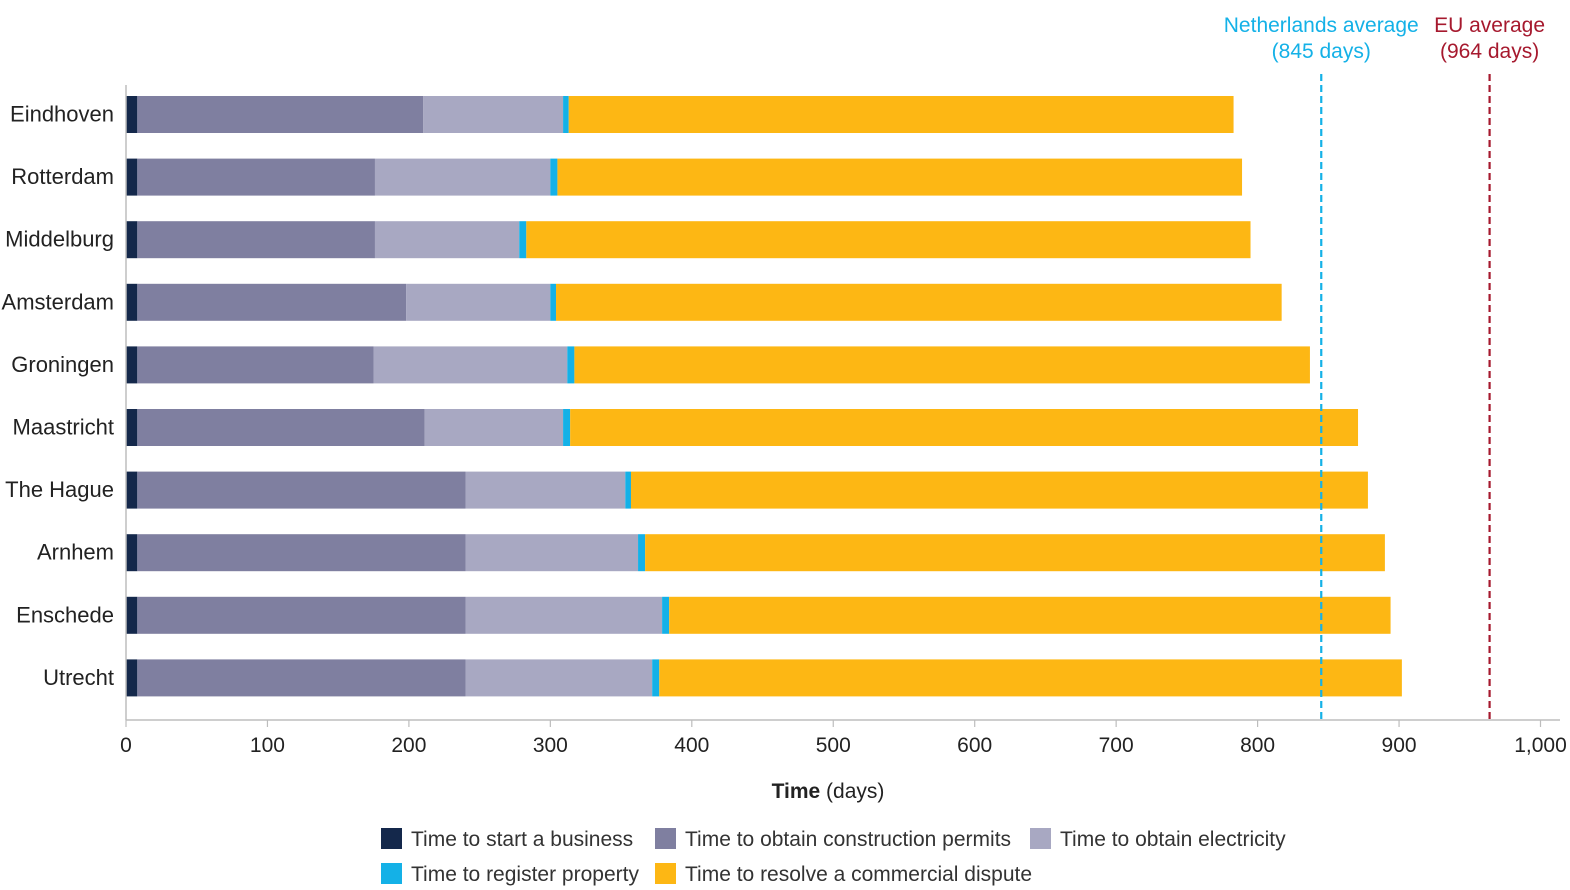  What do you see at coordinates (1257, 745) in the screenshot?
I see `x-tick-label: 800` at bounding box center [1257, 745].